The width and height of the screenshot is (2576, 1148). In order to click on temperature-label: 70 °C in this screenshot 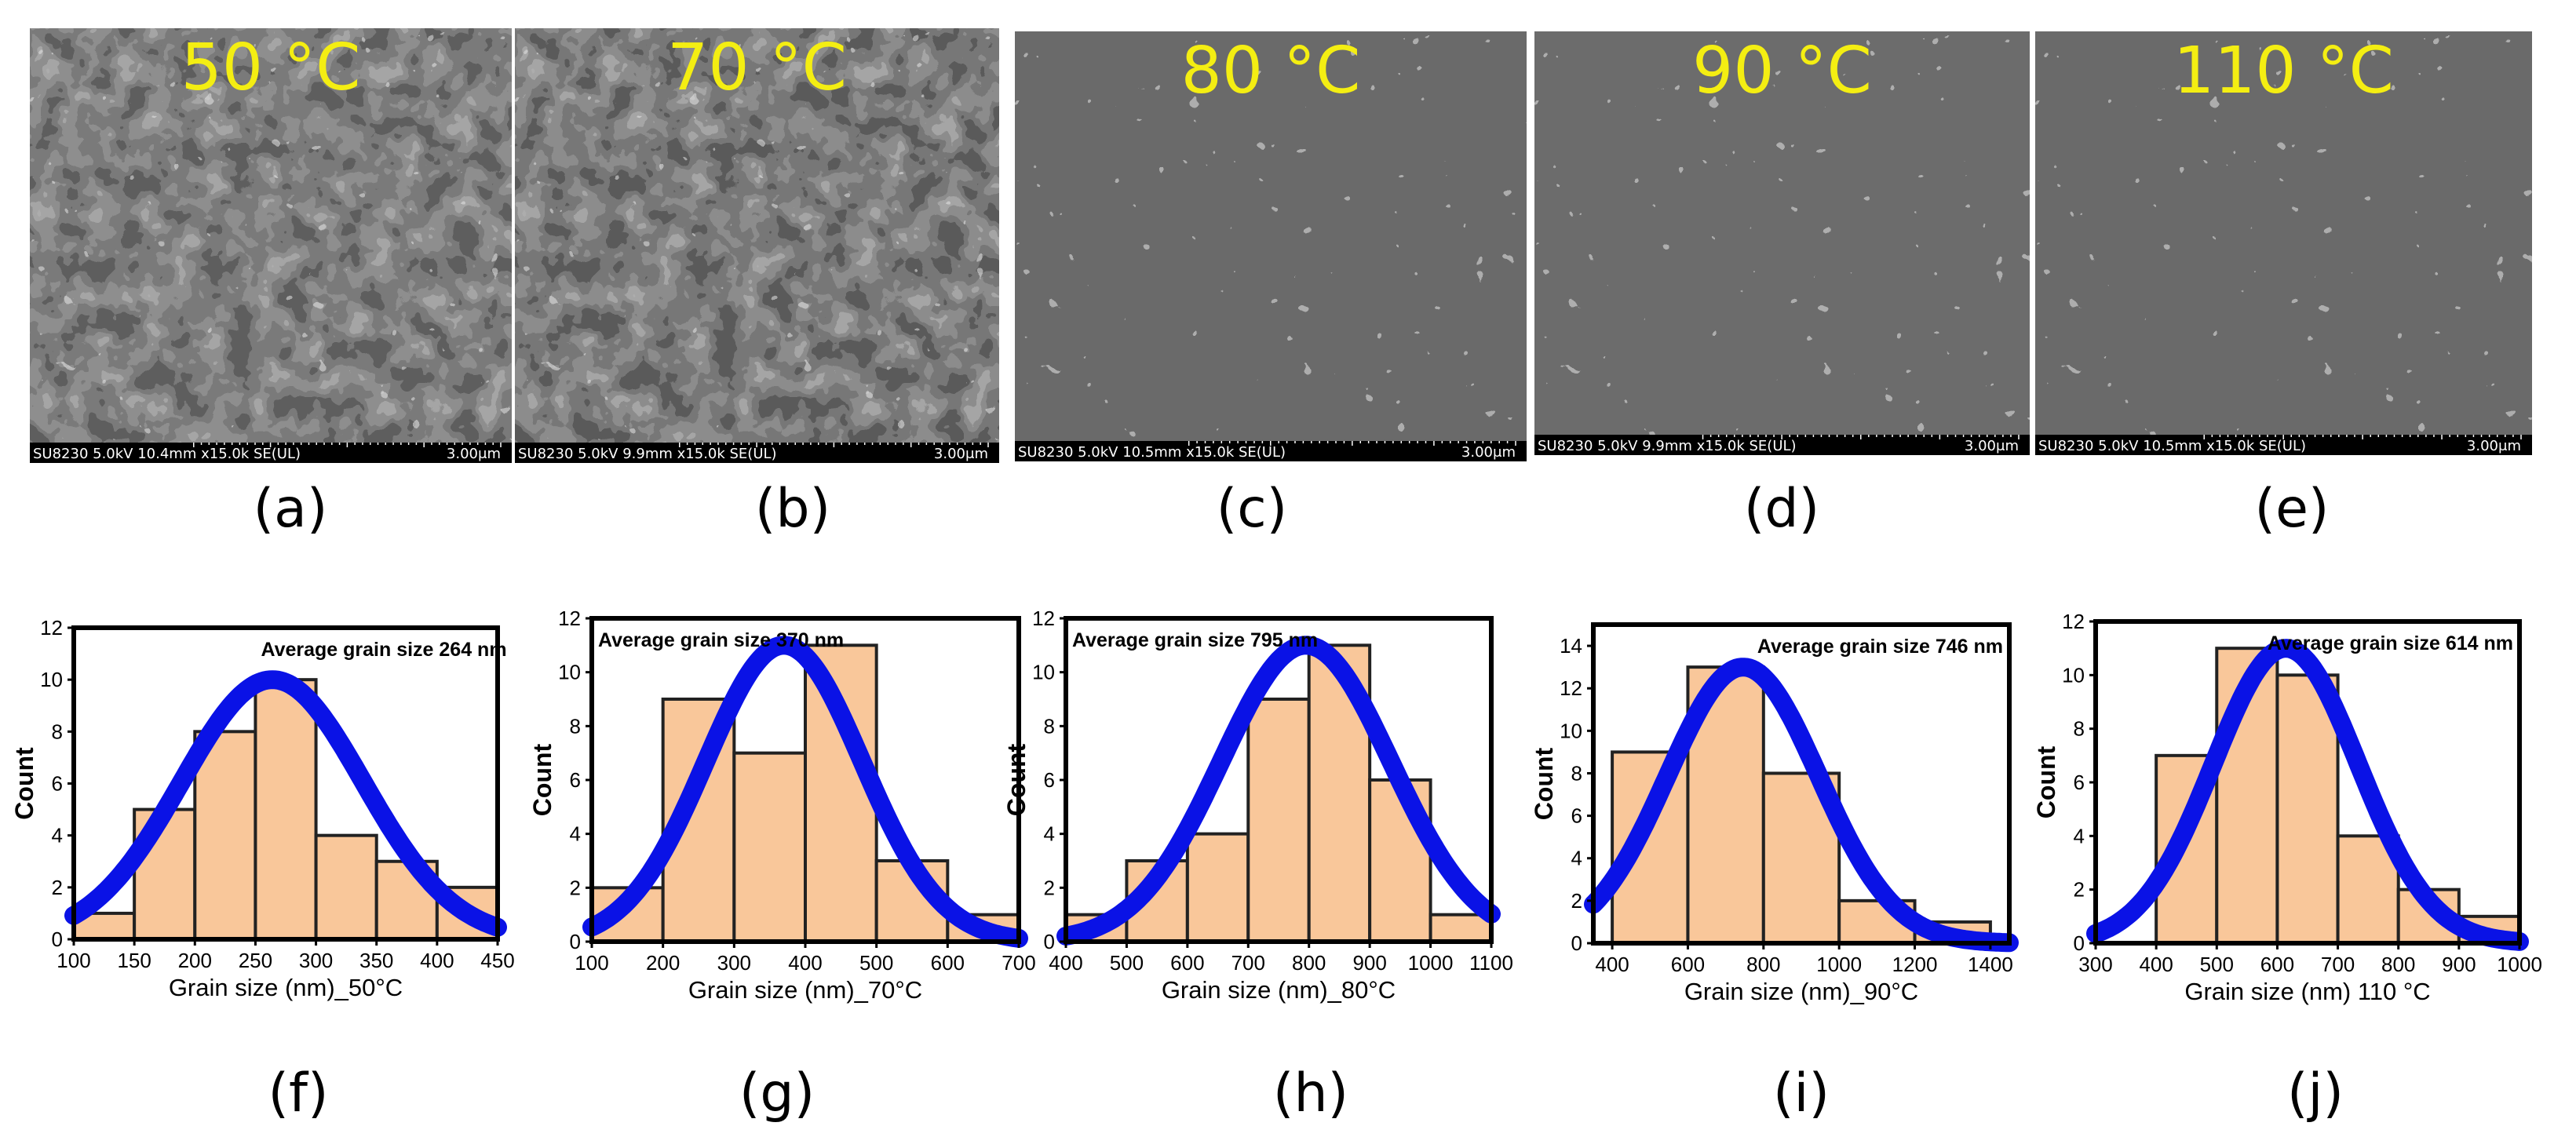, I will do `click(757, 68)`.